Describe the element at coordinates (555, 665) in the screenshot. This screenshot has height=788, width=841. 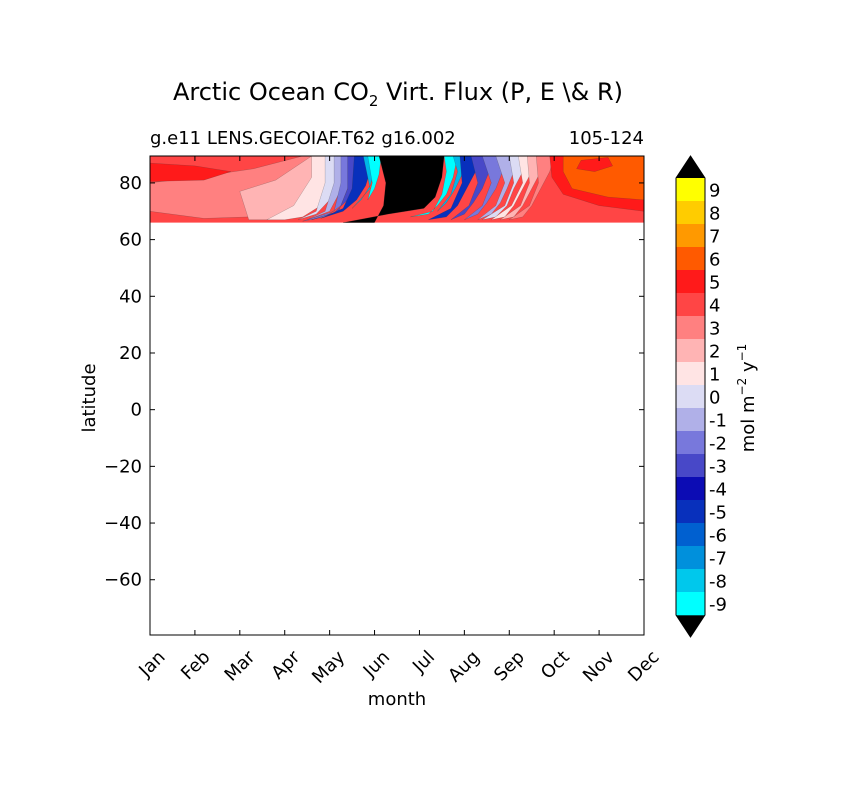
I see `x-tick-label: Oct` at that location.